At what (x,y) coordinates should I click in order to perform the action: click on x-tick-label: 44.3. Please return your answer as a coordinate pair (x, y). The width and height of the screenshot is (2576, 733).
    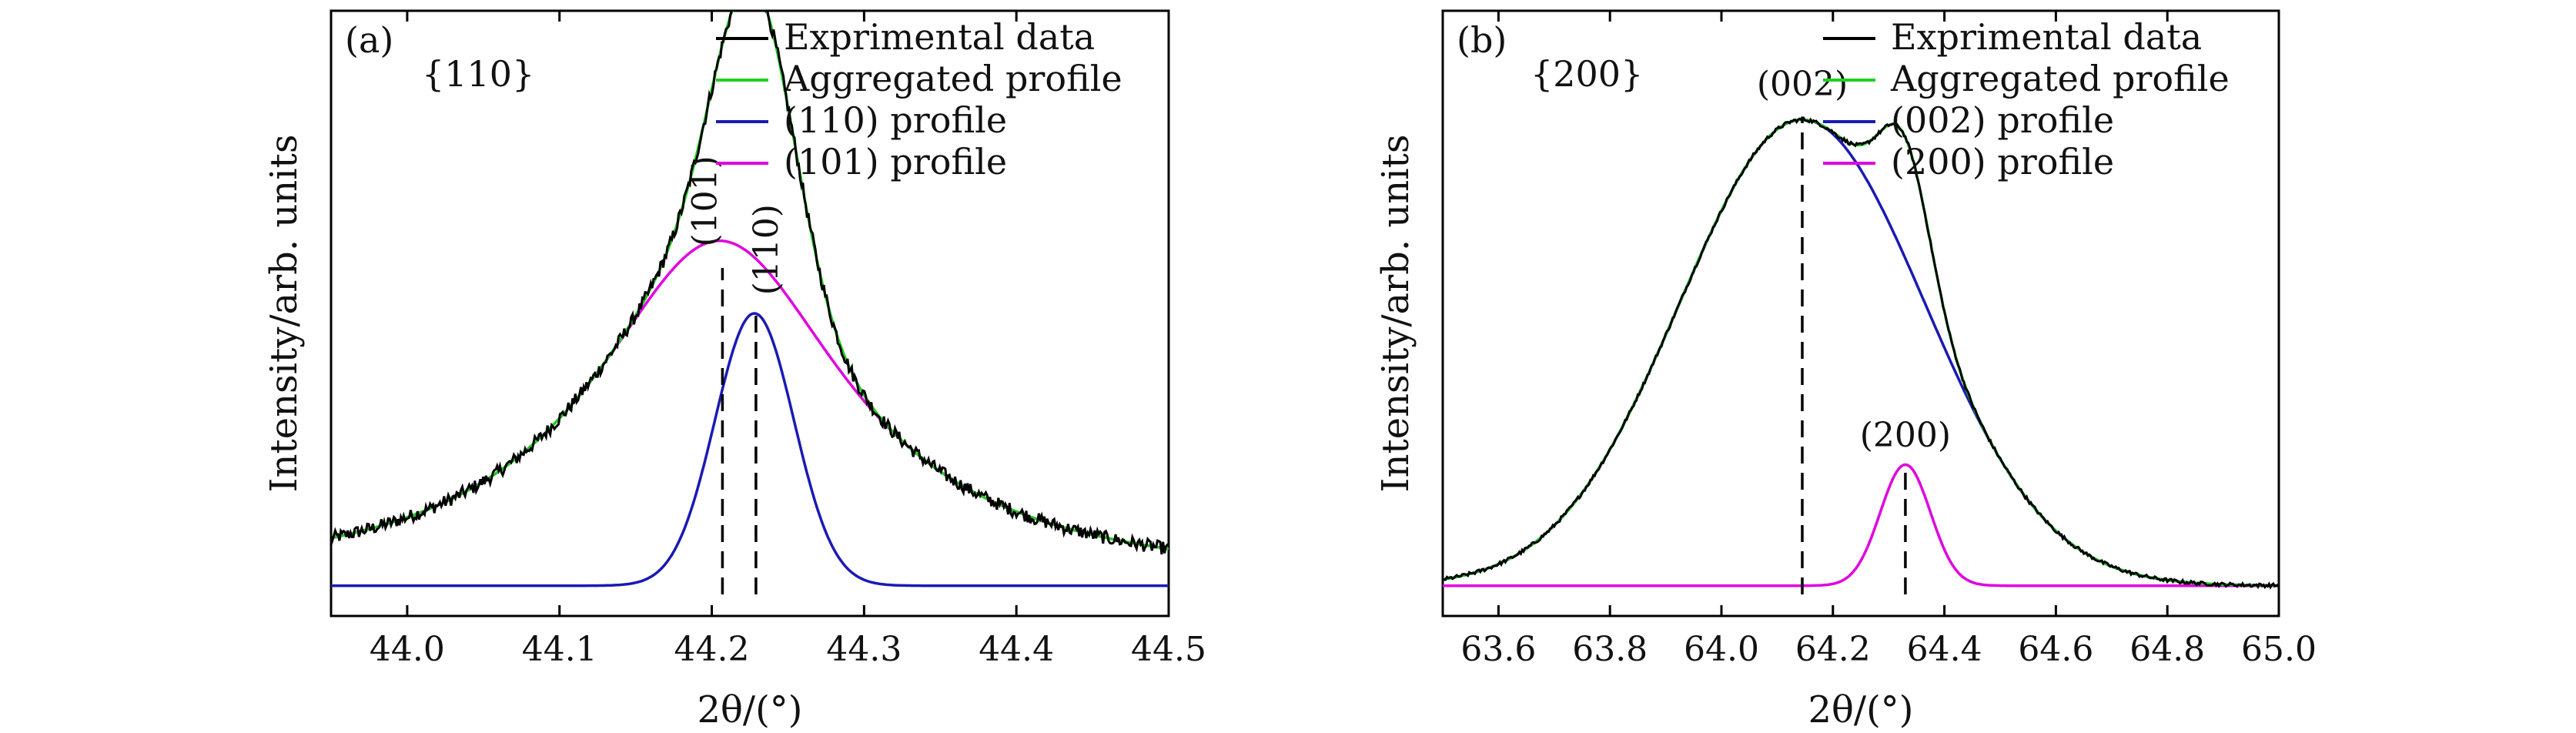
    Looking at the image, I should click on (864, 649).